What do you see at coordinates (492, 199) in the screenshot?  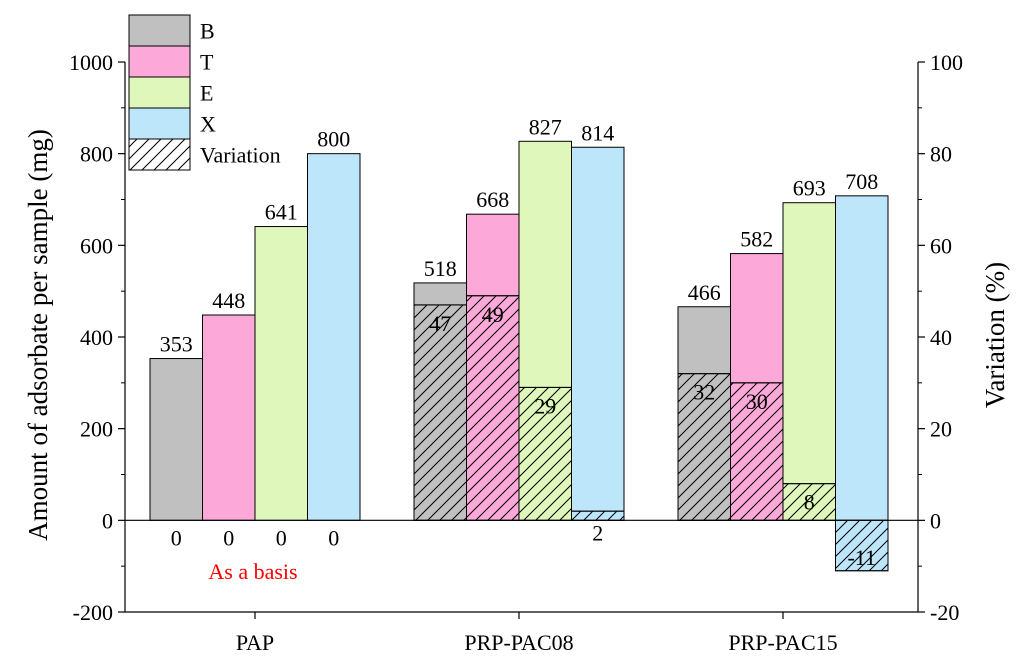 I see `value-label-t-prp-pac08: 668` at bounding box center [492, 199].